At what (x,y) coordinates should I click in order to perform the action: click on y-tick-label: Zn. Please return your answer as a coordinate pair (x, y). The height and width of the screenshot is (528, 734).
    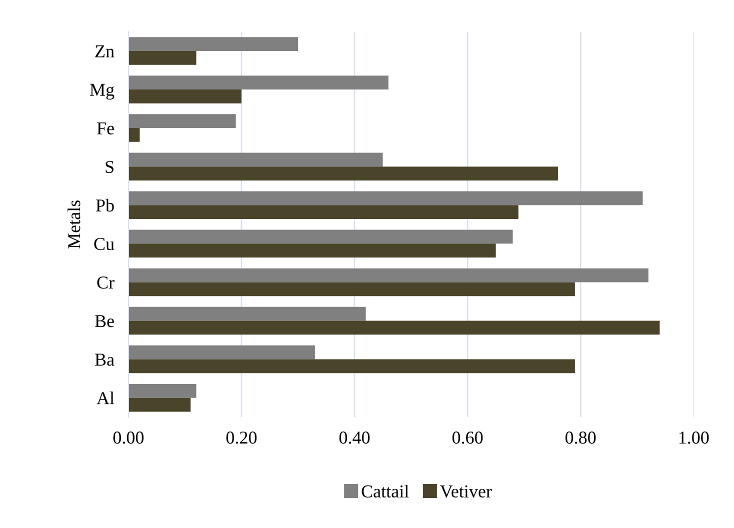
    Looking at the image, I should click on (104, 51).